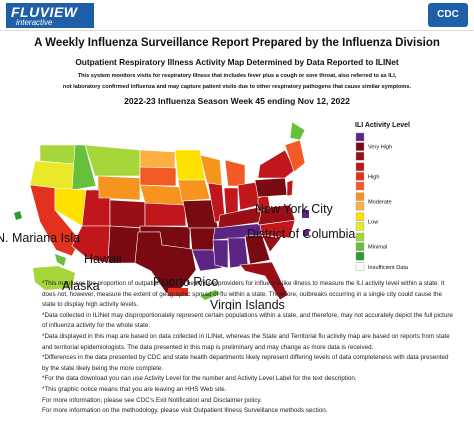  I want to click on puerto-rico, so click(178, 292).